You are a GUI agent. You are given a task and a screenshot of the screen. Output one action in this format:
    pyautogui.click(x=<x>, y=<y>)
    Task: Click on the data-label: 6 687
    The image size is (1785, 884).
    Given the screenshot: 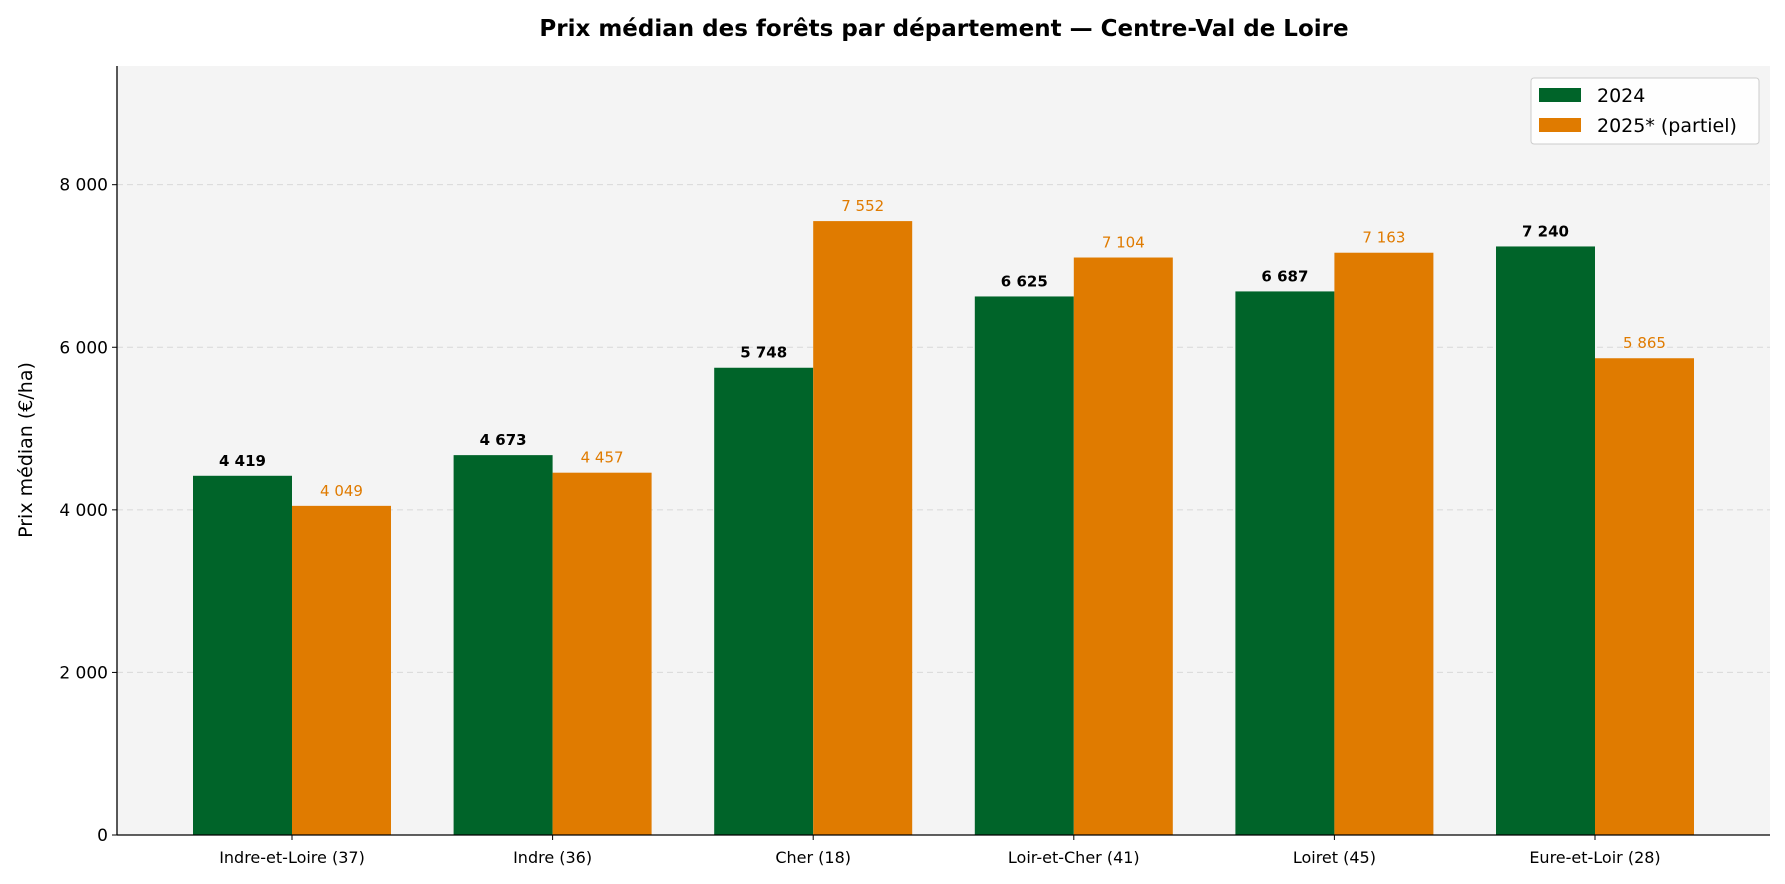 What is the action you would take?
    pyautogui.click(x=1284, y=276)
    